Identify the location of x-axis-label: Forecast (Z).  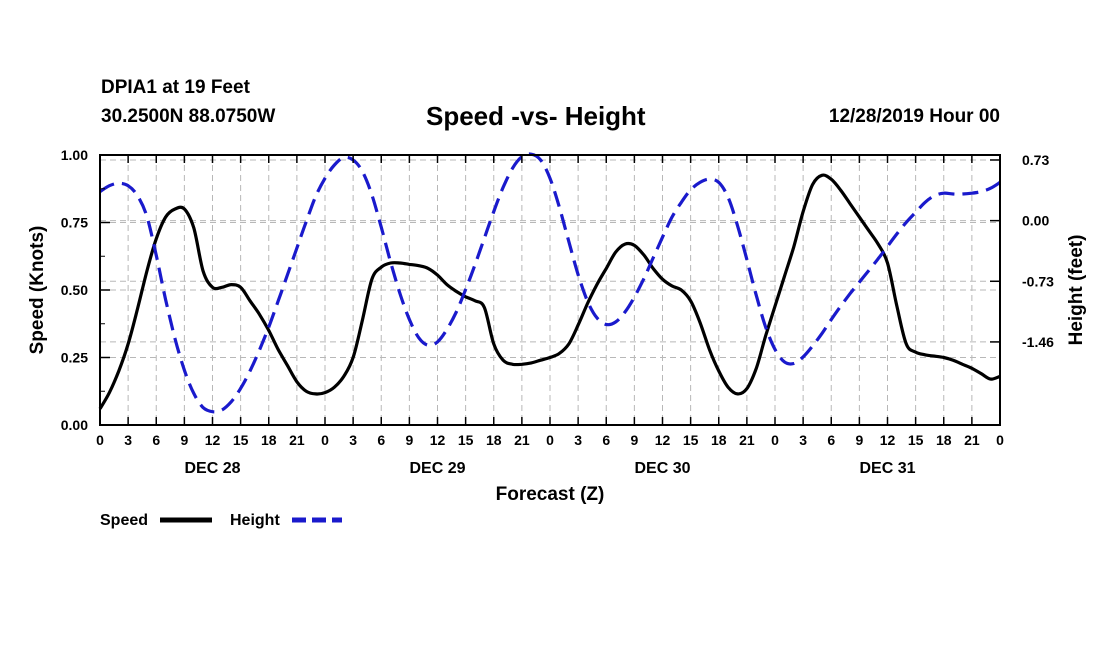
(550, 494).